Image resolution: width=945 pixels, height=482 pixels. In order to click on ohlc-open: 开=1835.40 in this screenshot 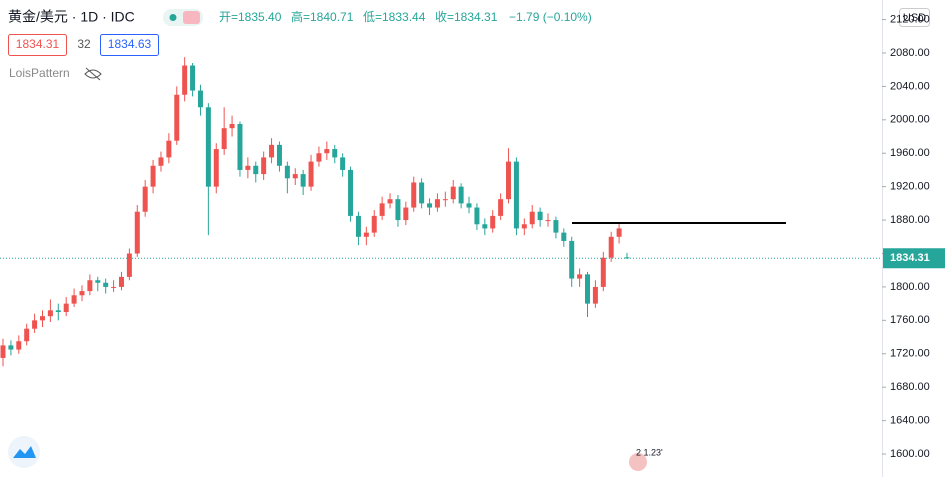, I will do `click(250, 17)`.